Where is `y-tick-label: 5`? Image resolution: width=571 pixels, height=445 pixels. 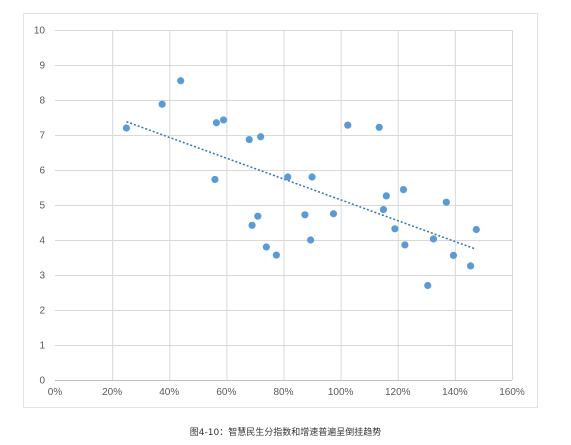
y-tick-label: 5 is located at coordinates (42, 206).